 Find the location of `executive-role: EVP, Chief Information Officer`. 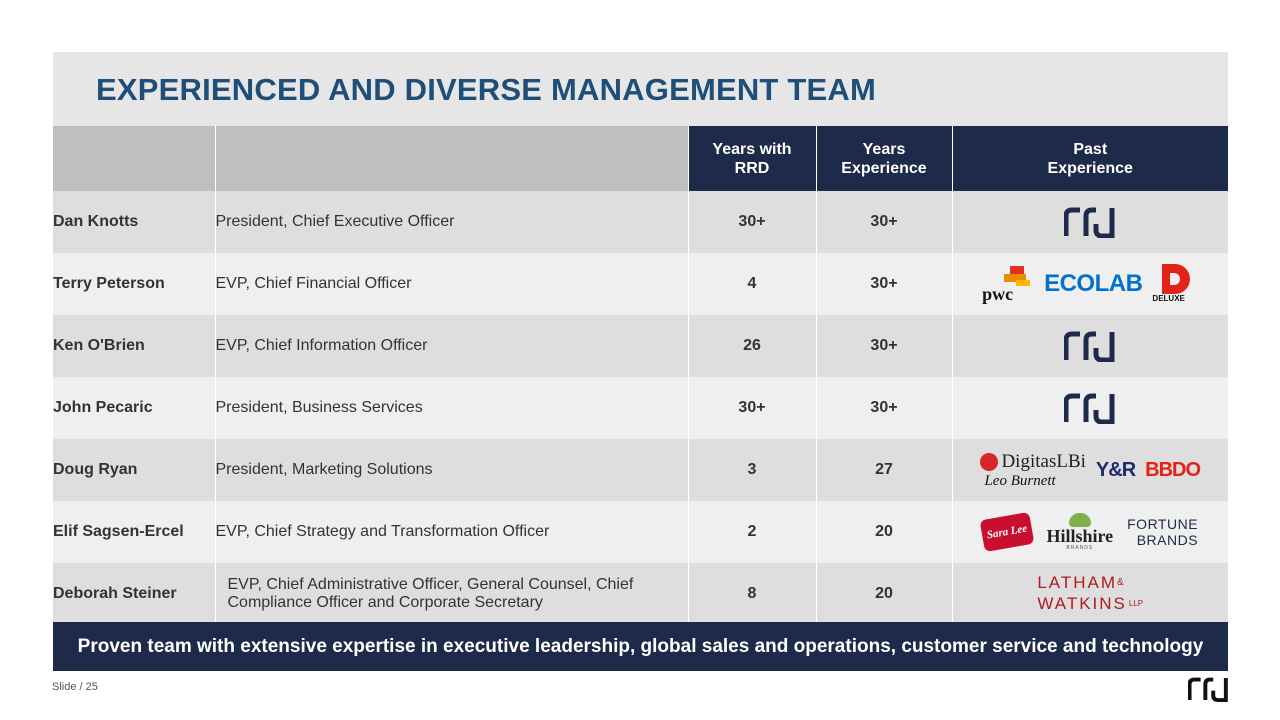

executive-role: EVP, Chief Information Officer is located at coordinates (452, 346).